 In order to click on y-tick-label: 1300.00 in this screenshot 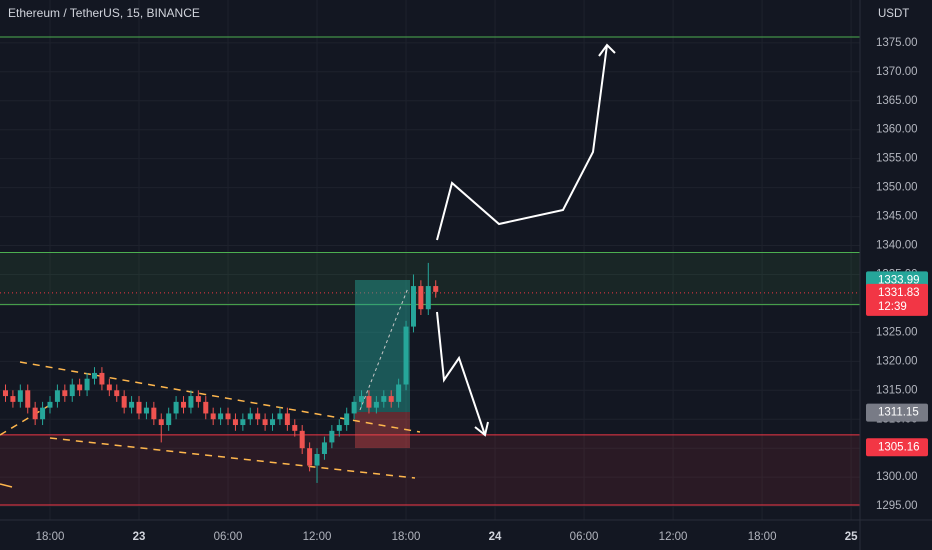, I will do `click(897, 477)`.